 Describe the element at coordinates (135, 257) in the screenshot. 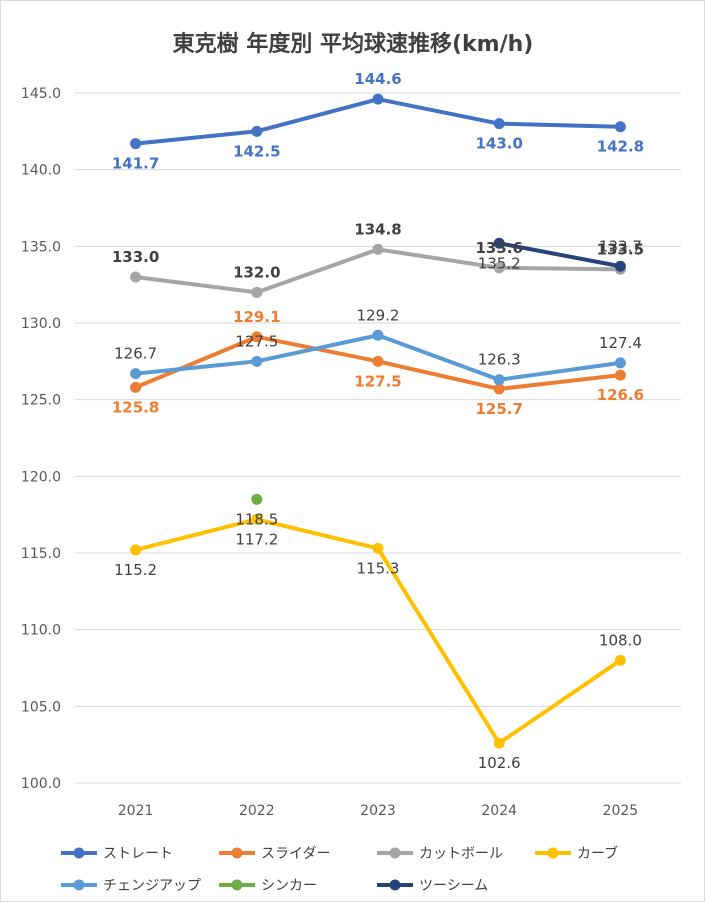

I see `data-label: 133.0` at that location.